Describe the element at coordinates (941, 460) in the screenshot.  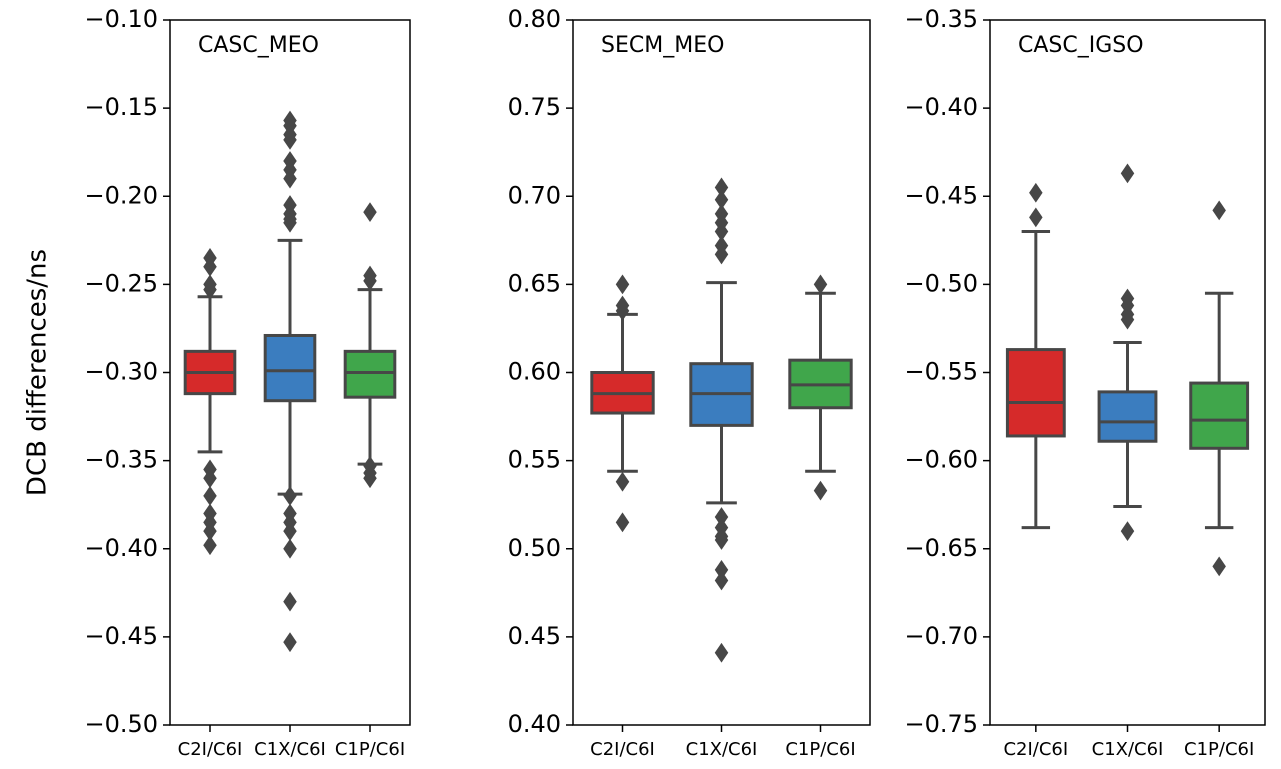
I see `y-tick-label: −0.60` at that location.